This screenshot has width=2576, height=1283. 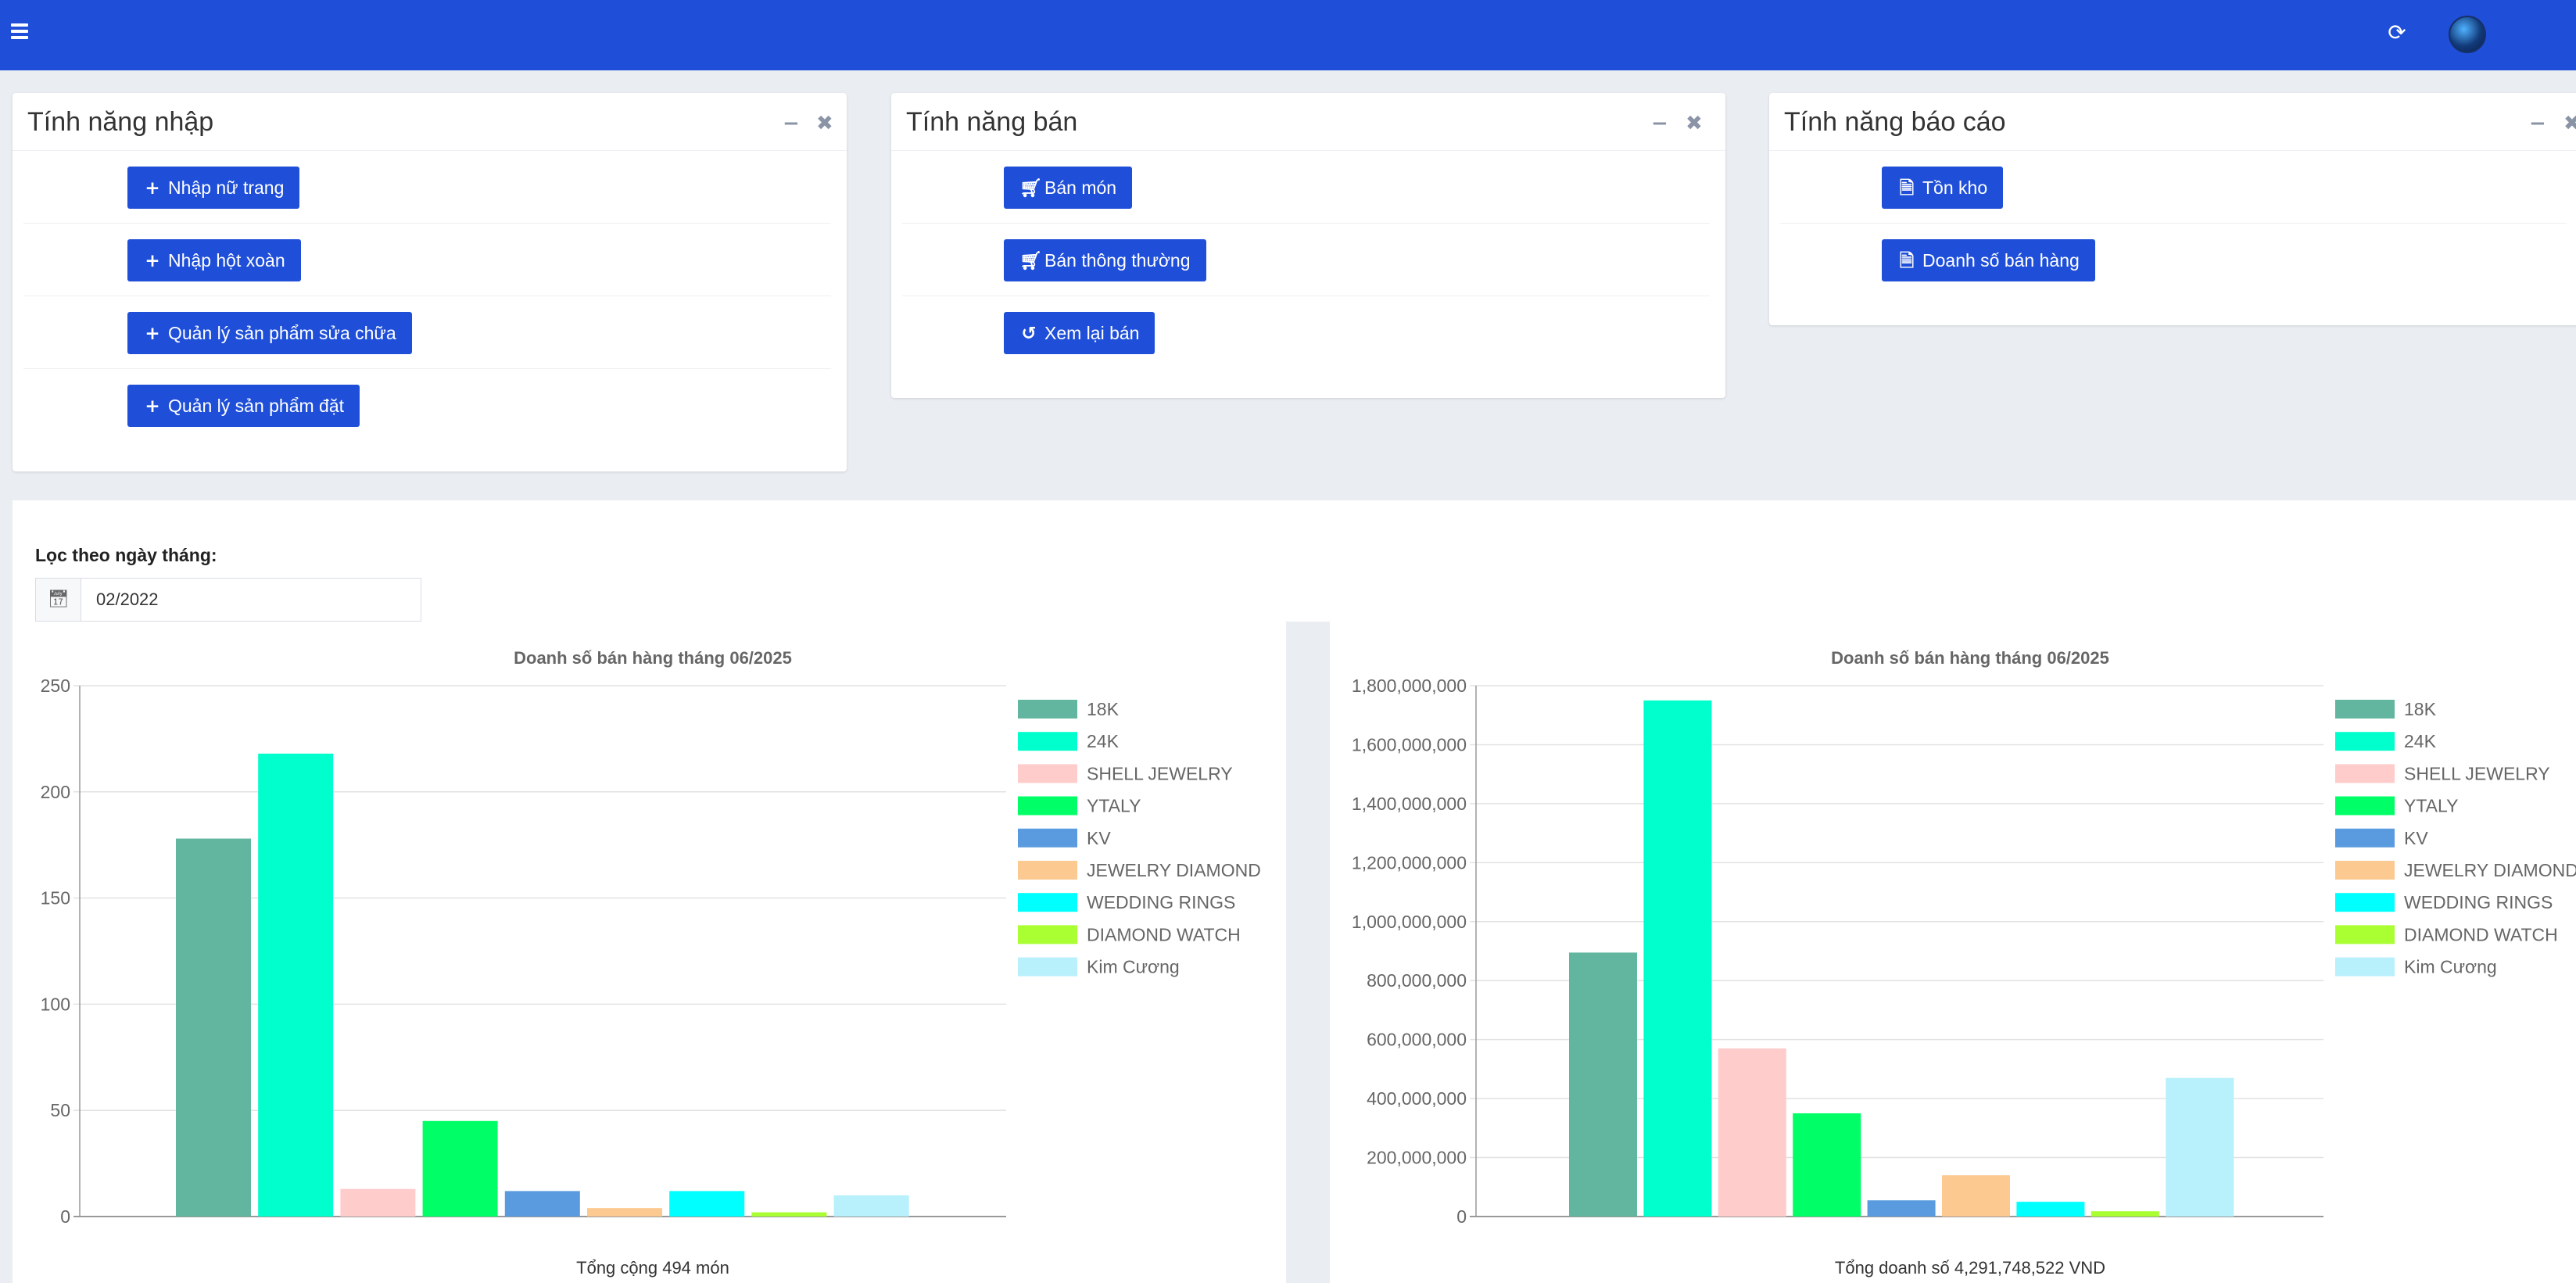 What do you see at coordinates (1417, 980) in the screenshot?
I see `y-tick-label: 800,000,000` at bounding box center [1417, 980].